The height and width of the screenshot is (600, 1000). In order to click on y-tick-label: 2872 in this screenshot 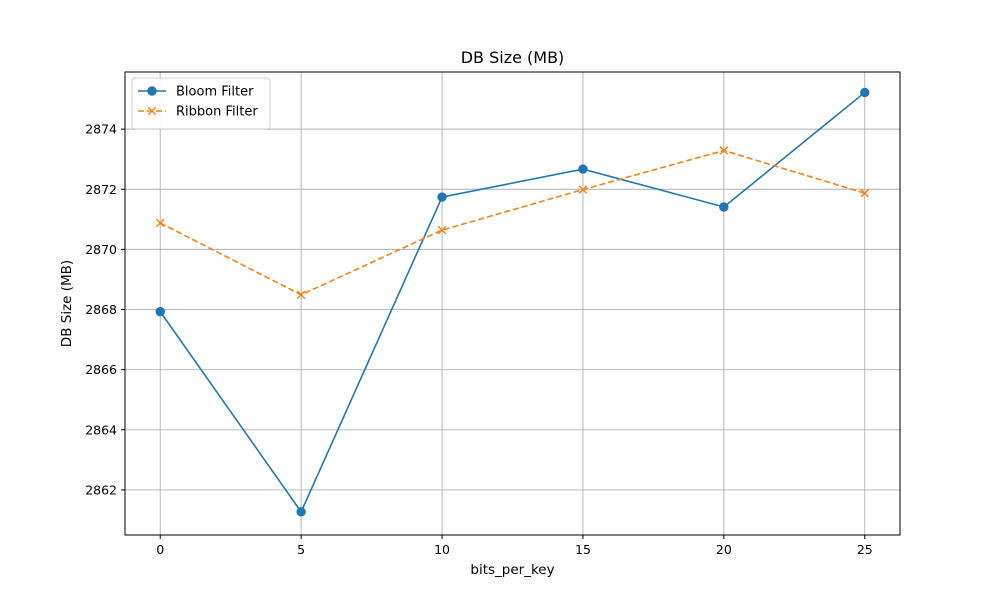, I will do `click(101, 189)`.